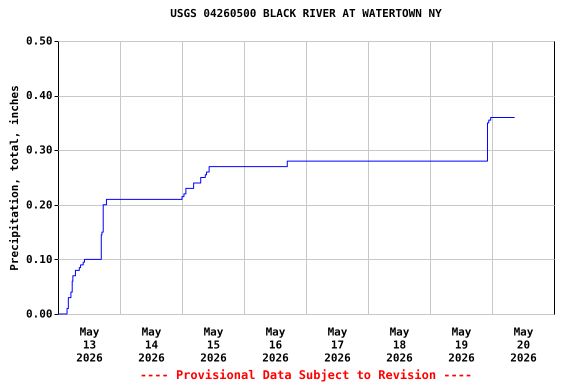 This screenshot has height=384, width=576. What do you see at coordinates (39, 205) in the screenshot?
I see `y-tick-label: 0.20` at bounding box center [39, 205].